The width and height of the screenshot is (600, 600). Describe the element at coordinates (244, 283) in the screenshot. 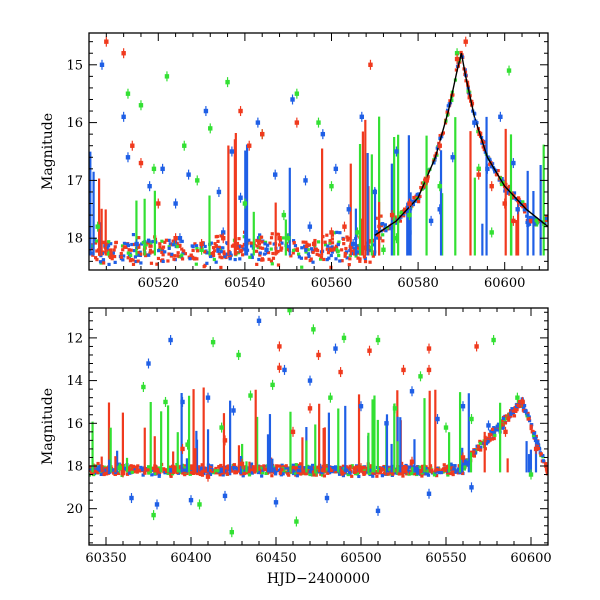

I see `top-x-tick-label: 60540` at that location.